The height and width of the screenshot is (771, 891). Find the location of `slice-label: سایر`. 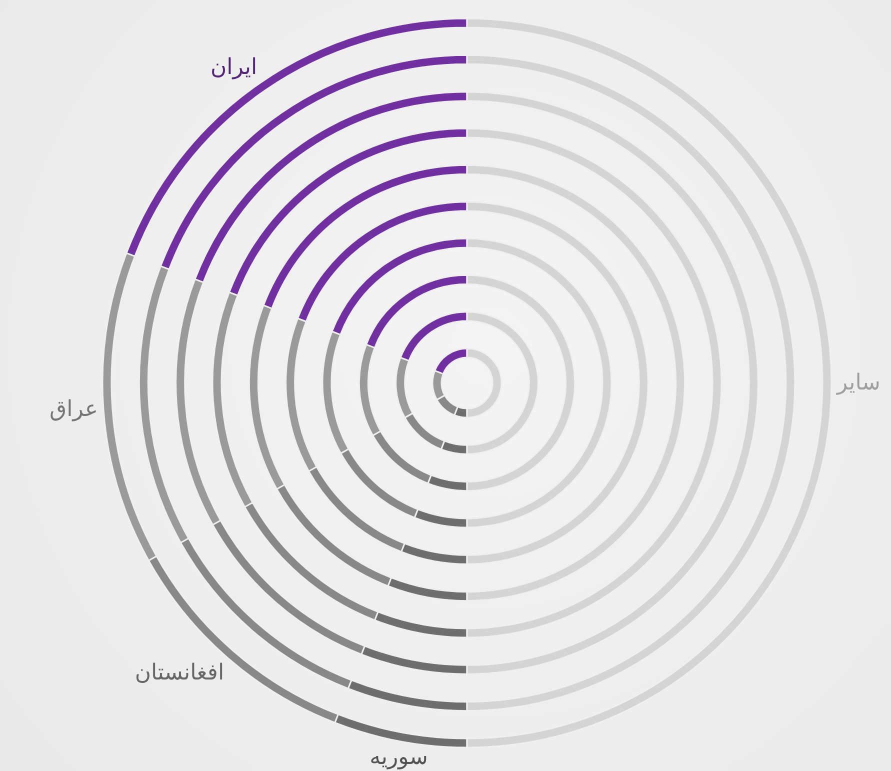

slice-label: سایر is located at coordinates (858, 383).